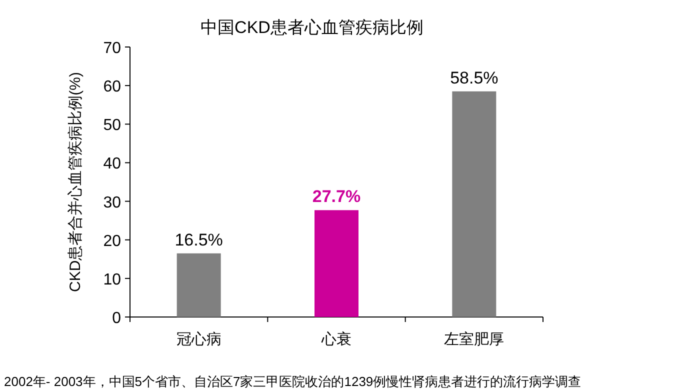 The width and height of the screenshot is (675, 392). Describe the element at coordinates (112, 279) in the screenshot. I see `y-tick-label: 10` at that location.